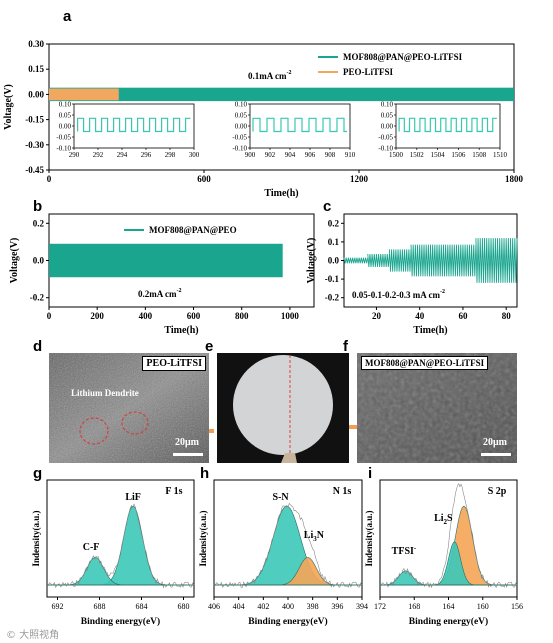 The image size is (553, 643). What do you see at coordinates (263, 606) in the screenshot?
I see `chart-h-xtick-label-2: 402` at bounding box center [263, 606].